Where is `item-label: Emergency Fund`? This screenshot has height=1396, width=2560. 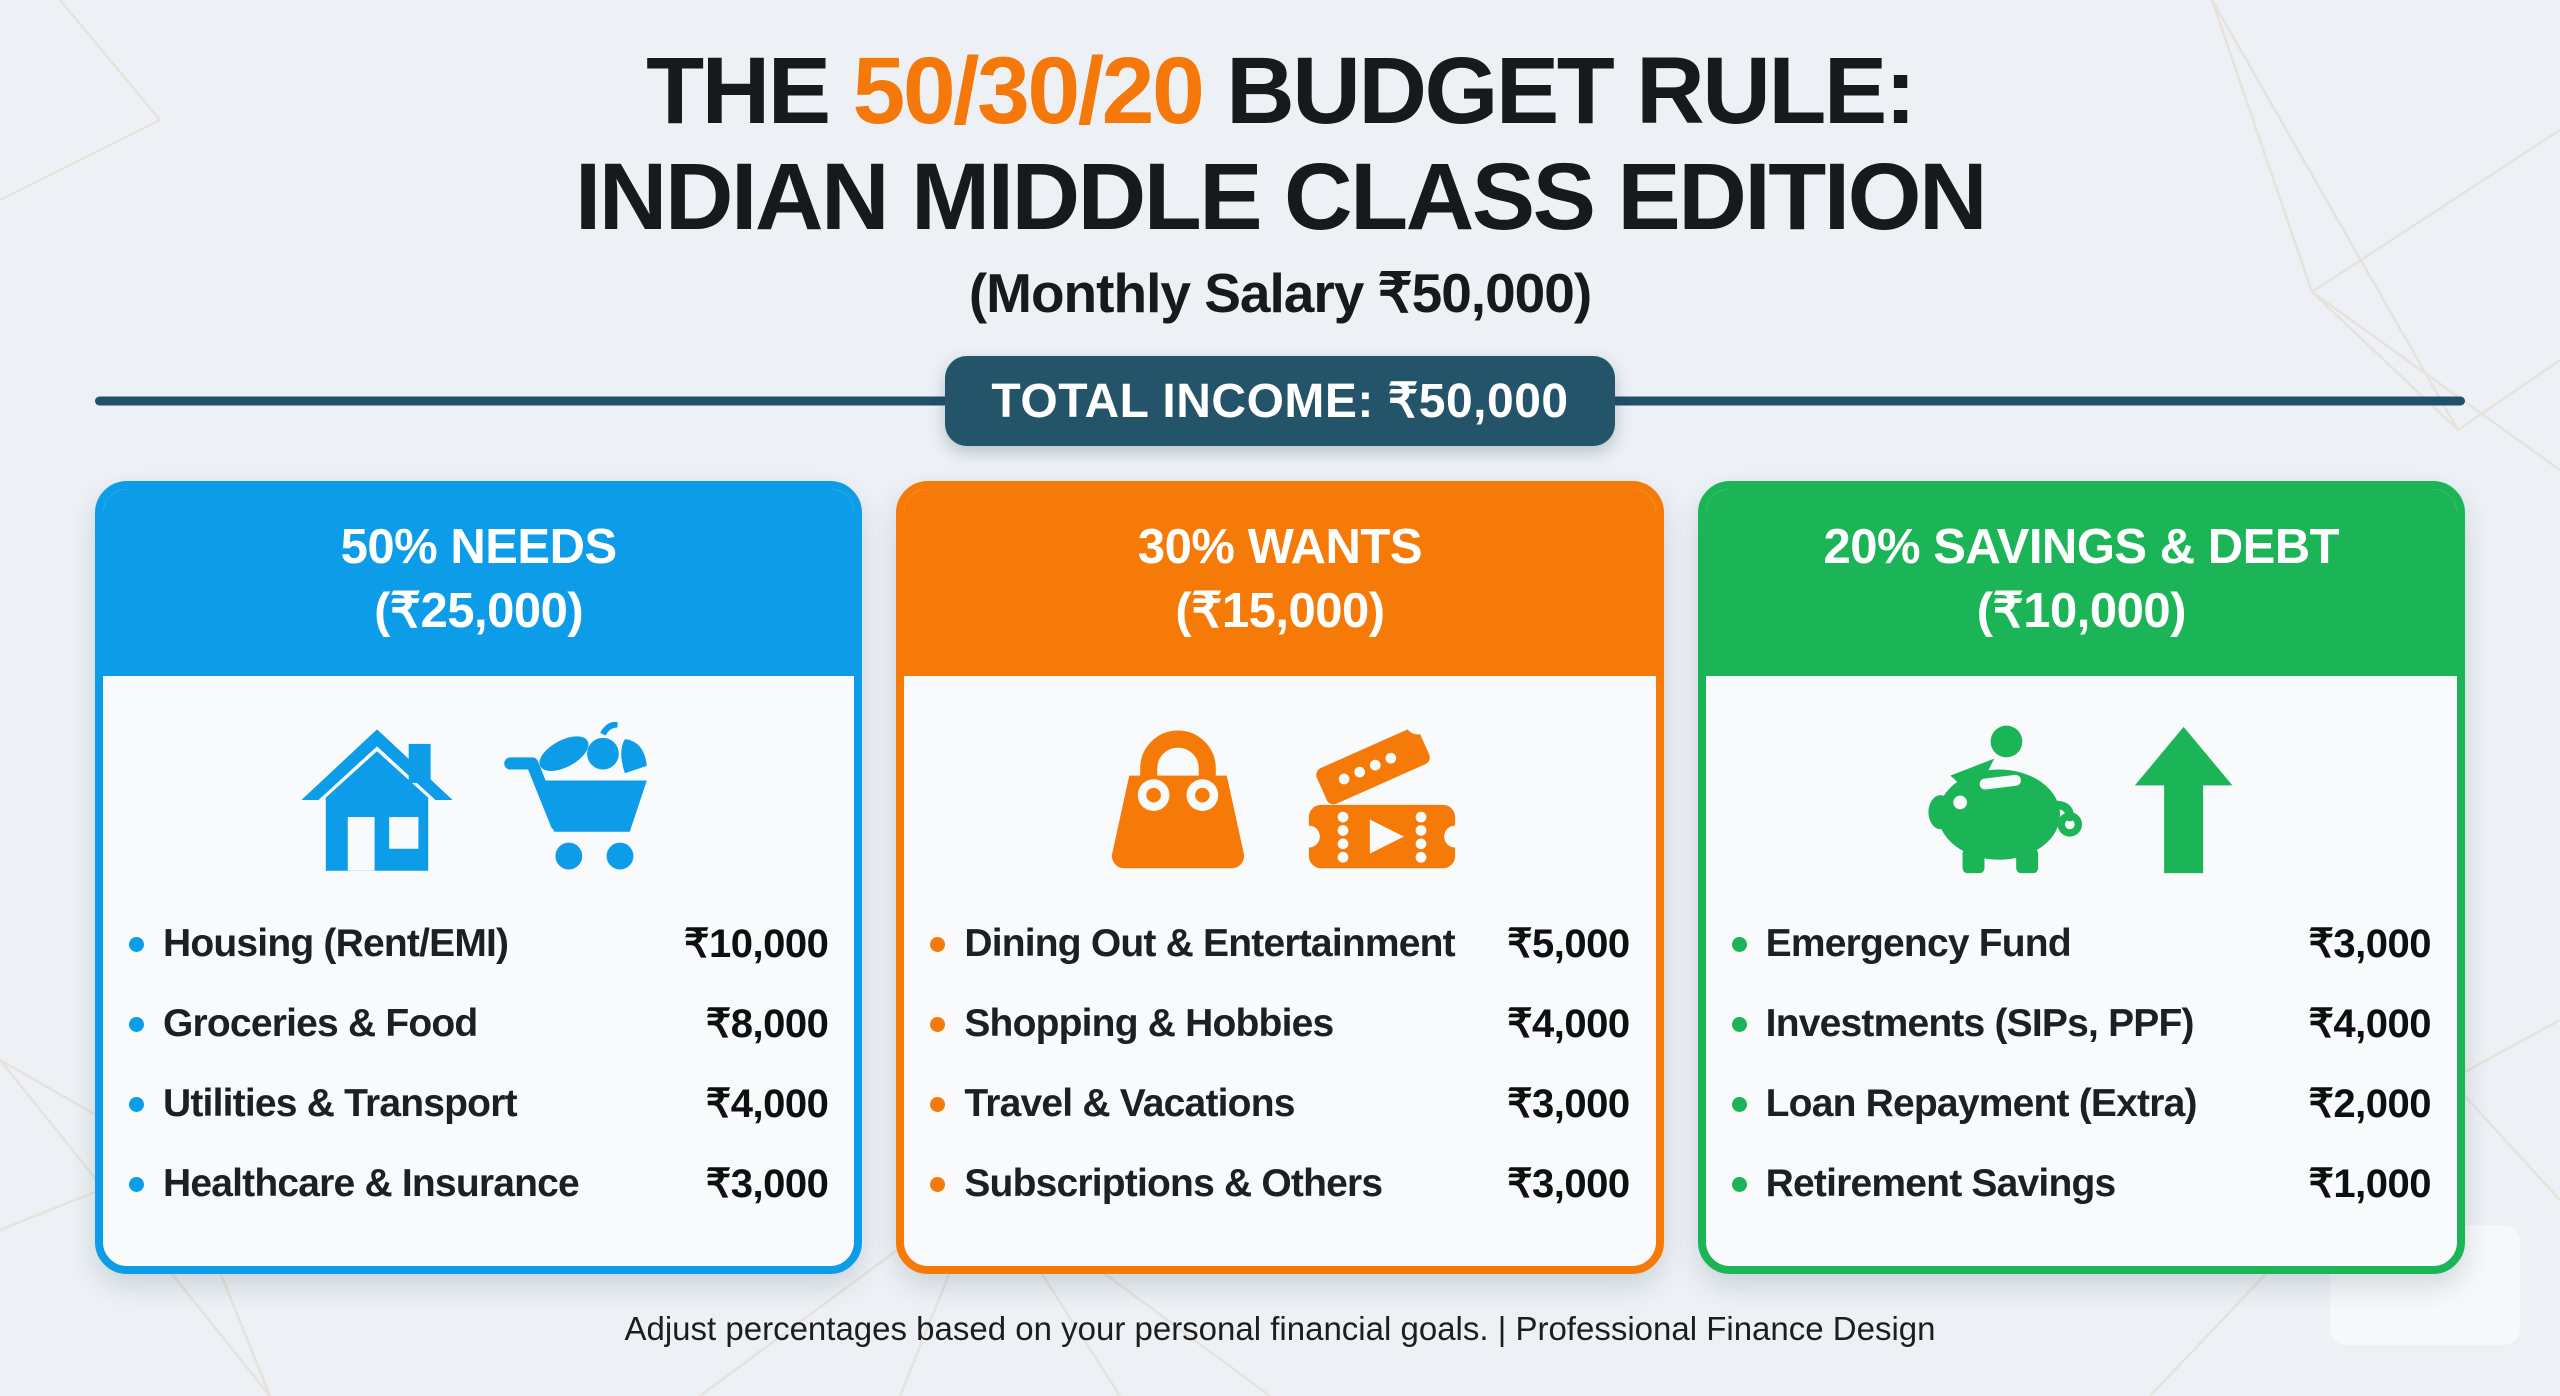
item-label: Emergency Fund is located at coordinates (1918, 944).